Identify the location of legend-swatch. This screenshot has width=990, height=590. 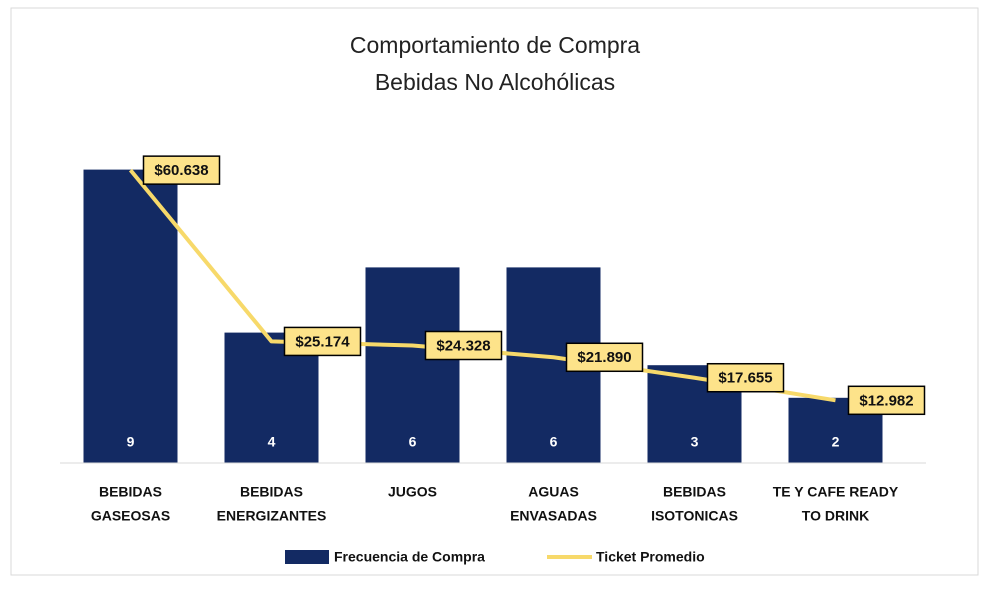
(307, 557).